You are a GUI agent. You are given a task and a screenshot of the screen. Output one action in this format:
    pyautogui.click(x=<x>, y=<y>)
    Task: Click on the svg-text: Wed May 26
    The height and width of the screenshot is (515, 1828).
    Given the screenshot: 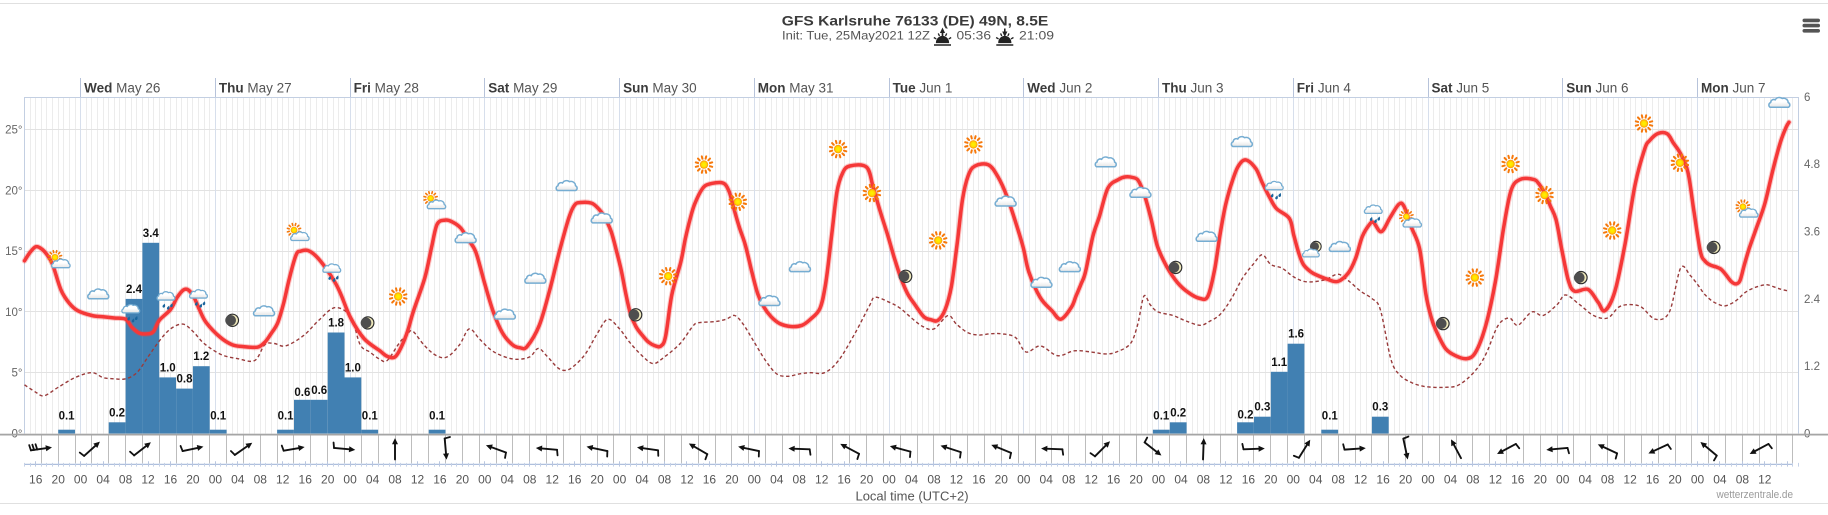 What is the action you would take?
    pyautogui.click(x=122, y=88)
    